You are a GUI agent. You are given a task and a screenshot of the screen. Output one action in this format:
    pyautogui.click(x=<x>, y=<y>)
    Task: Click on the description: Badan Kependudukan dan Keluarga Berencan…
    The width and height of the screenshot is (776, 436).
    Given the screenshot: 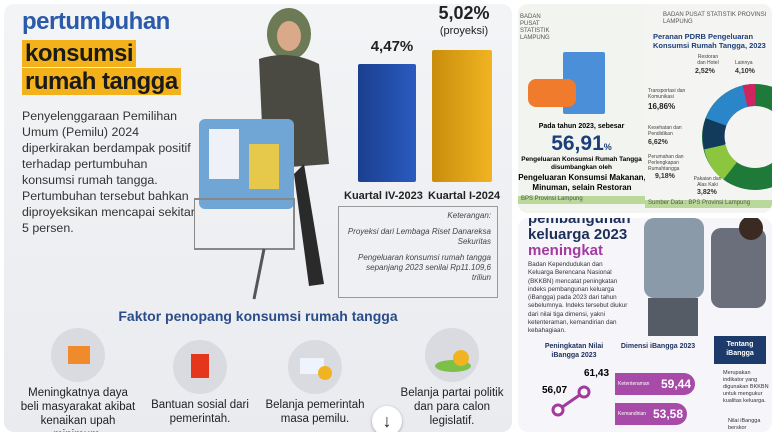 What is the action you would take?
    pyautogui.click(x=578, y=298)
    